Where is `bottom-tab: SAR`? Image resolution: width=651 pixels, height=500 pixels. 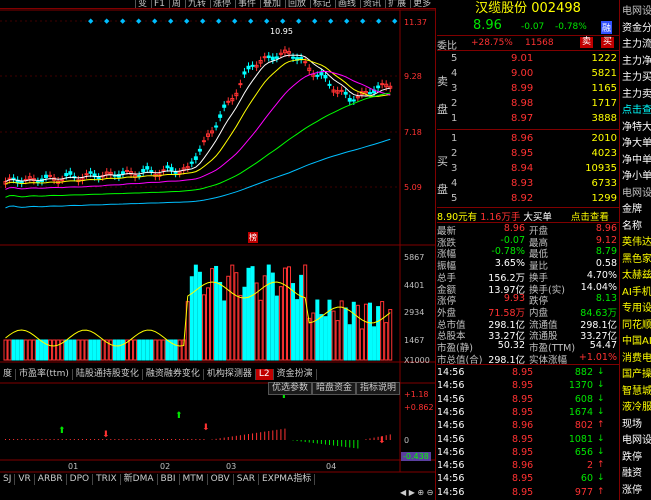
bottom-tab: SAR is located at coordinates (247, 479).